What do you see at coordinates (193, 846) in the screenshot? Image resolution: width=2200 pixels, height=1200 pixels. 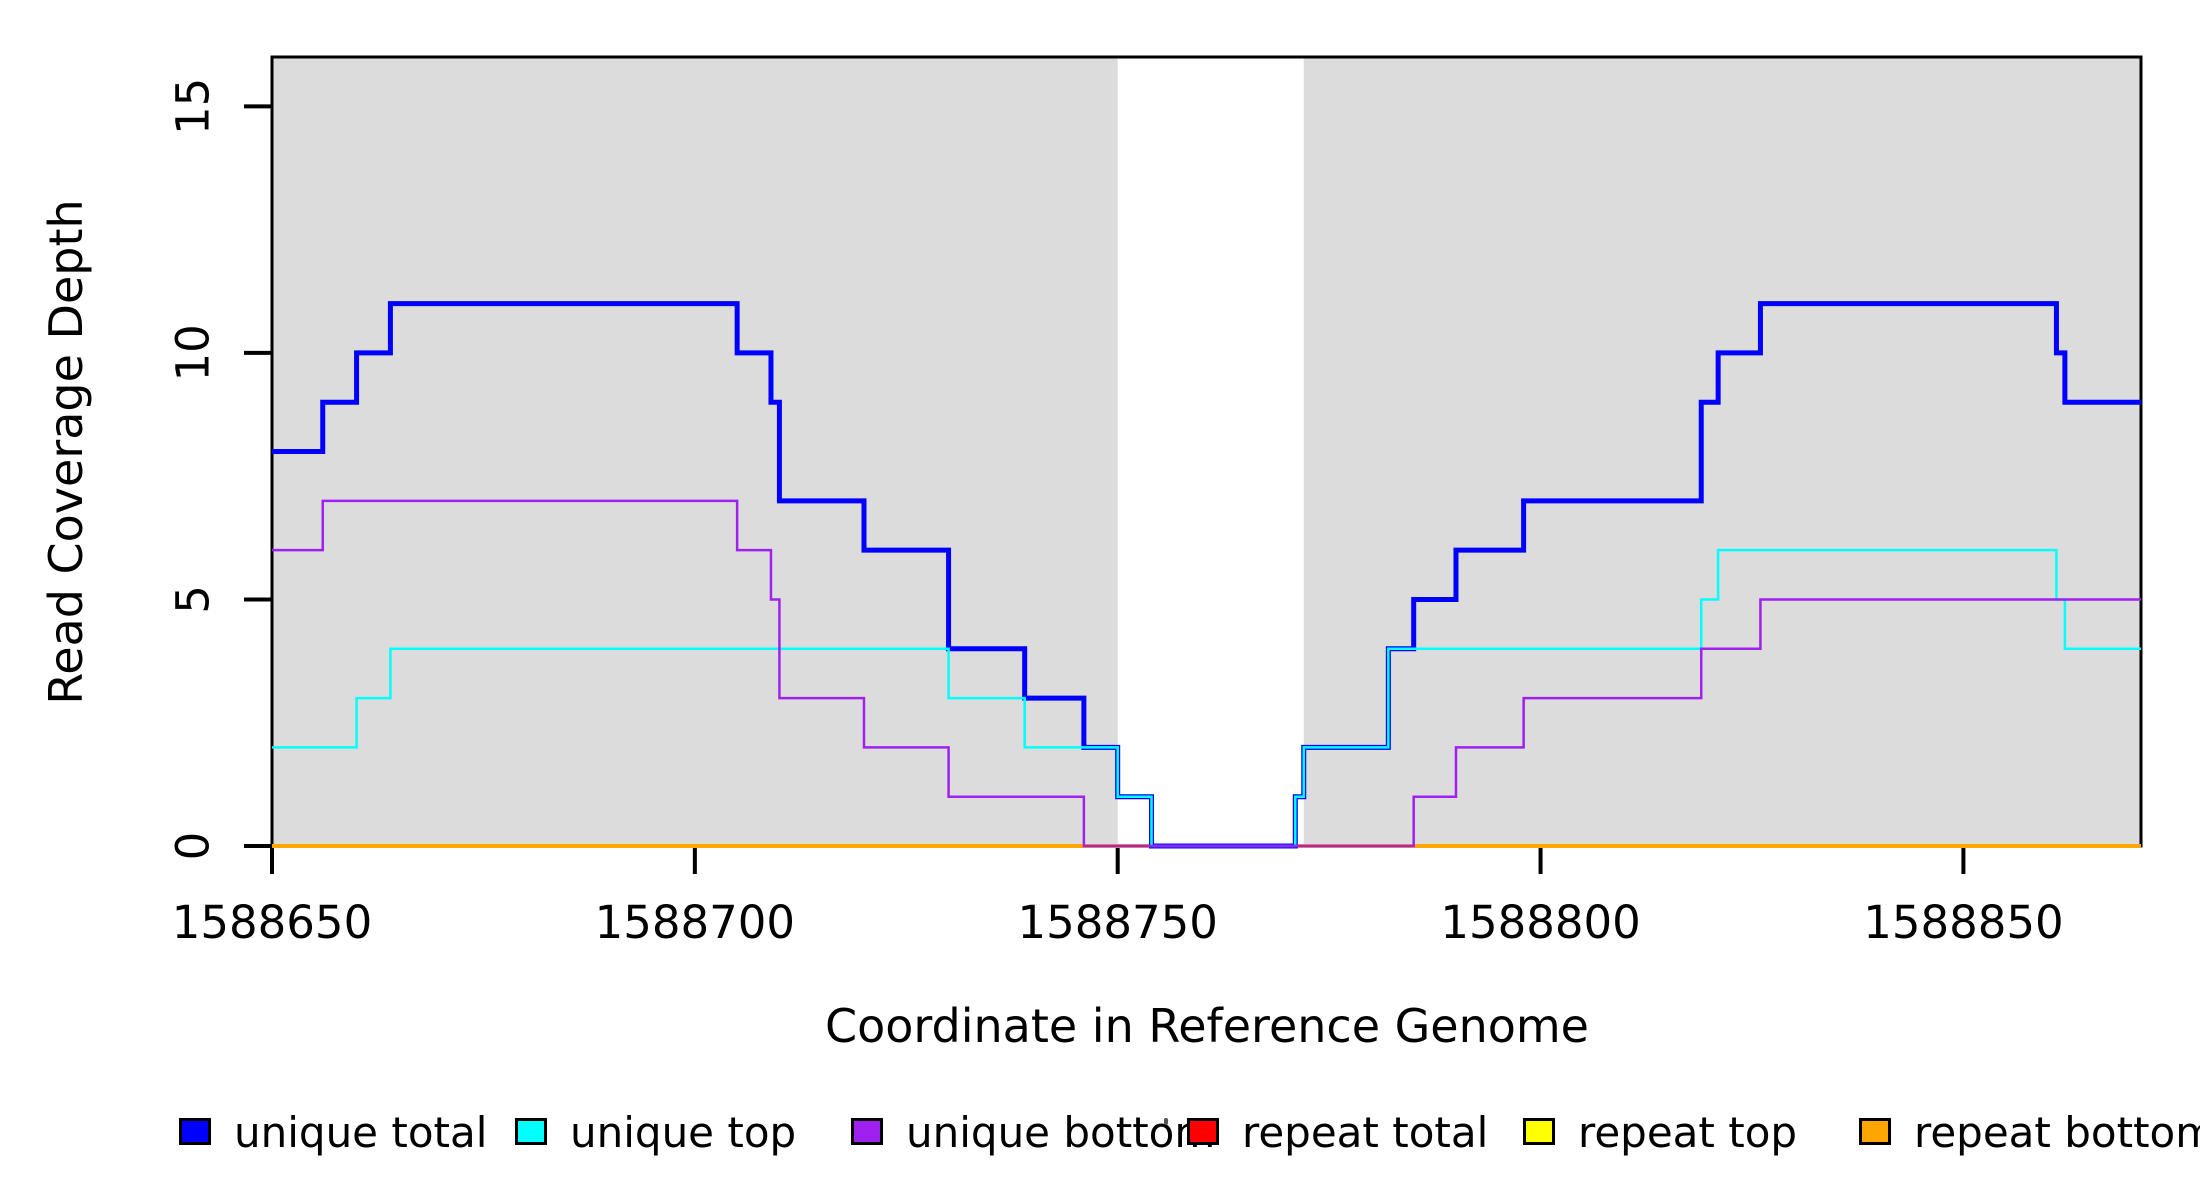 I see `y-tick-label: 0` at bounding box center [193, 846].